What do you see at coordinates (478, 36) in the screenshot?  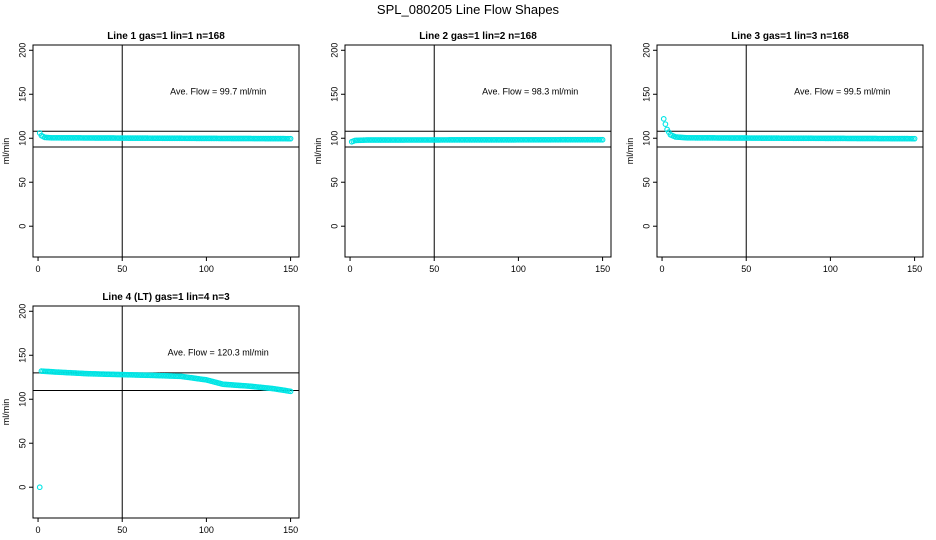 I see `panel-title: Line 2 gas=1 lin=2 n=168` at bounding box center [478, 36].